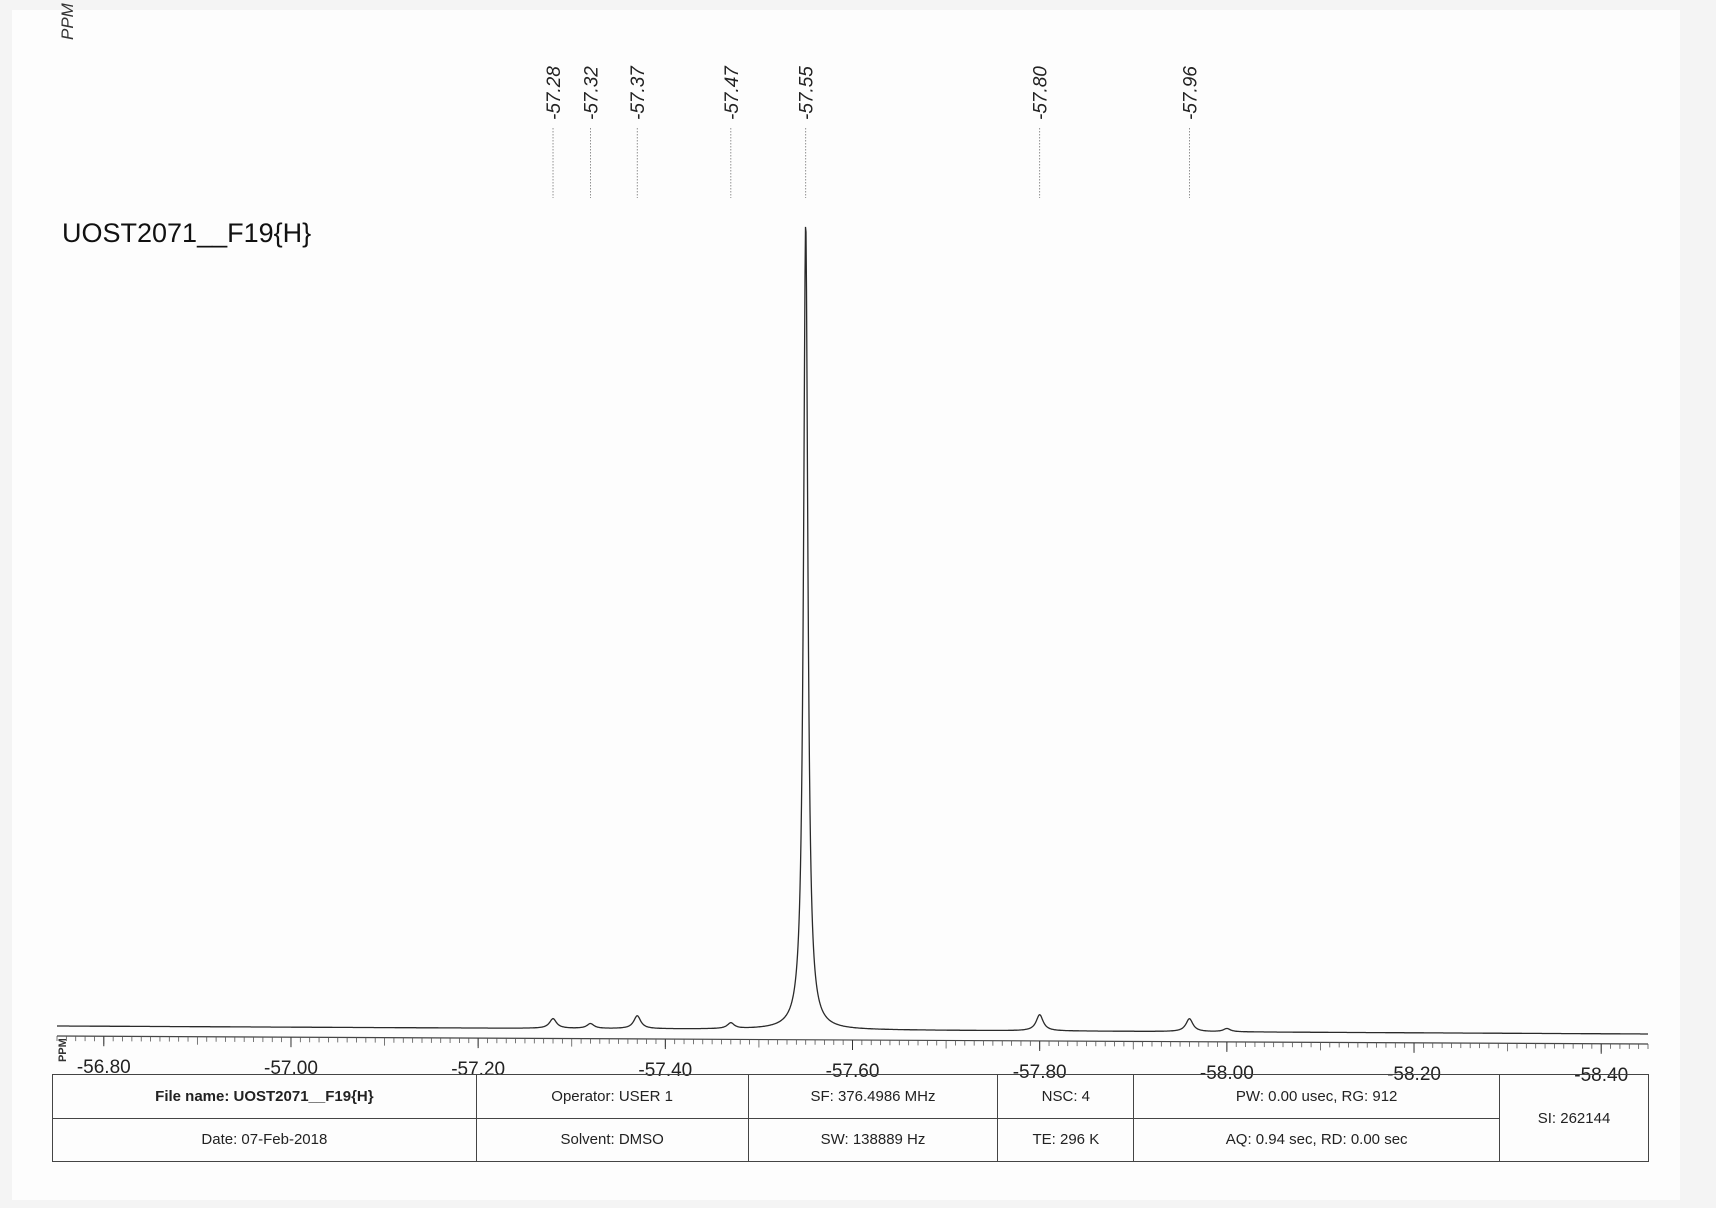 The height and width of the screenshot is (1208, 1716). I want to click on ppm-unit-label: PPM, so click(67, 21).